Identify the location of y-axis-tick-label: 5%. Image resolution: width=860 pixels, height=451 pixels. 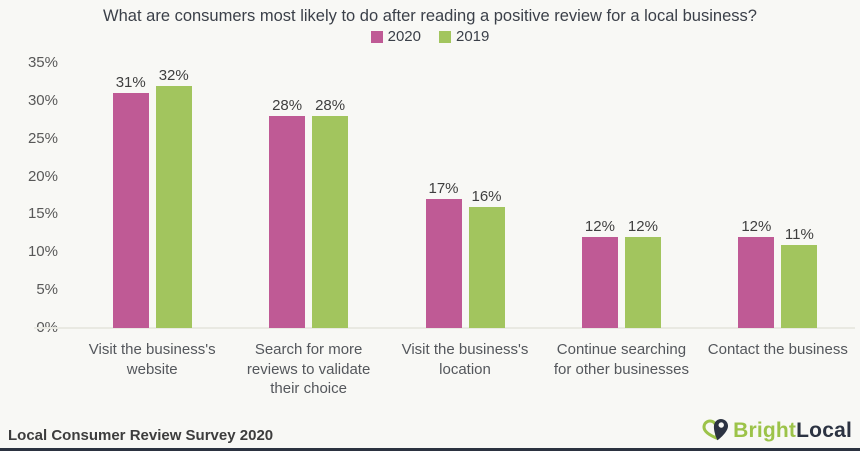
(47, 290).